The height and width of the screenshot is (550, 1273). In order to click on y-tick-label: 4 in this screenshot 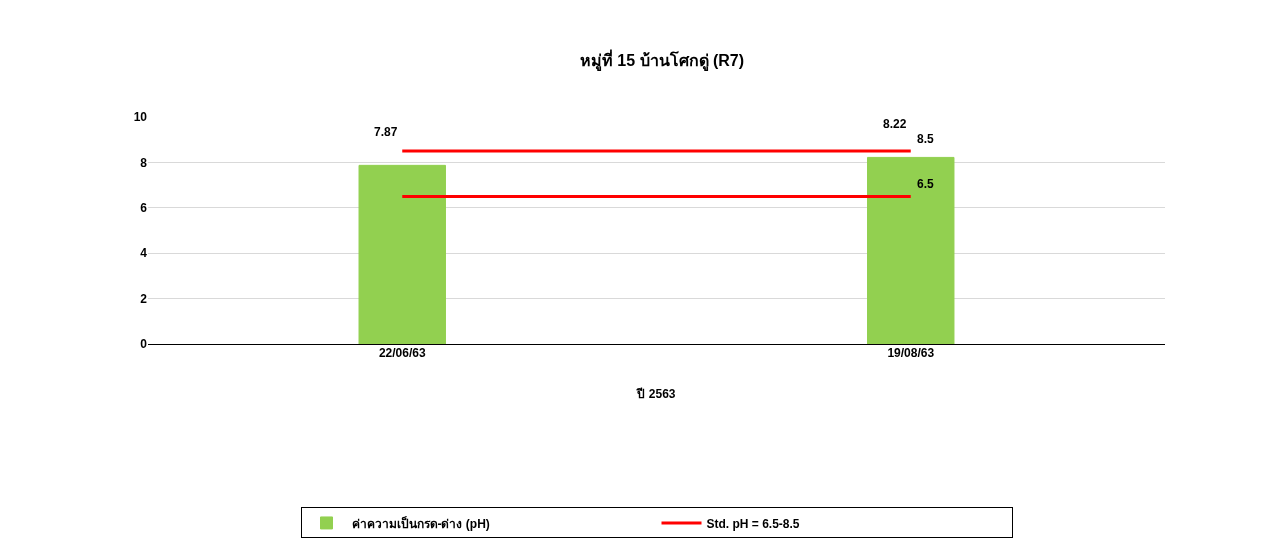, I will do `click(144, 253)`.